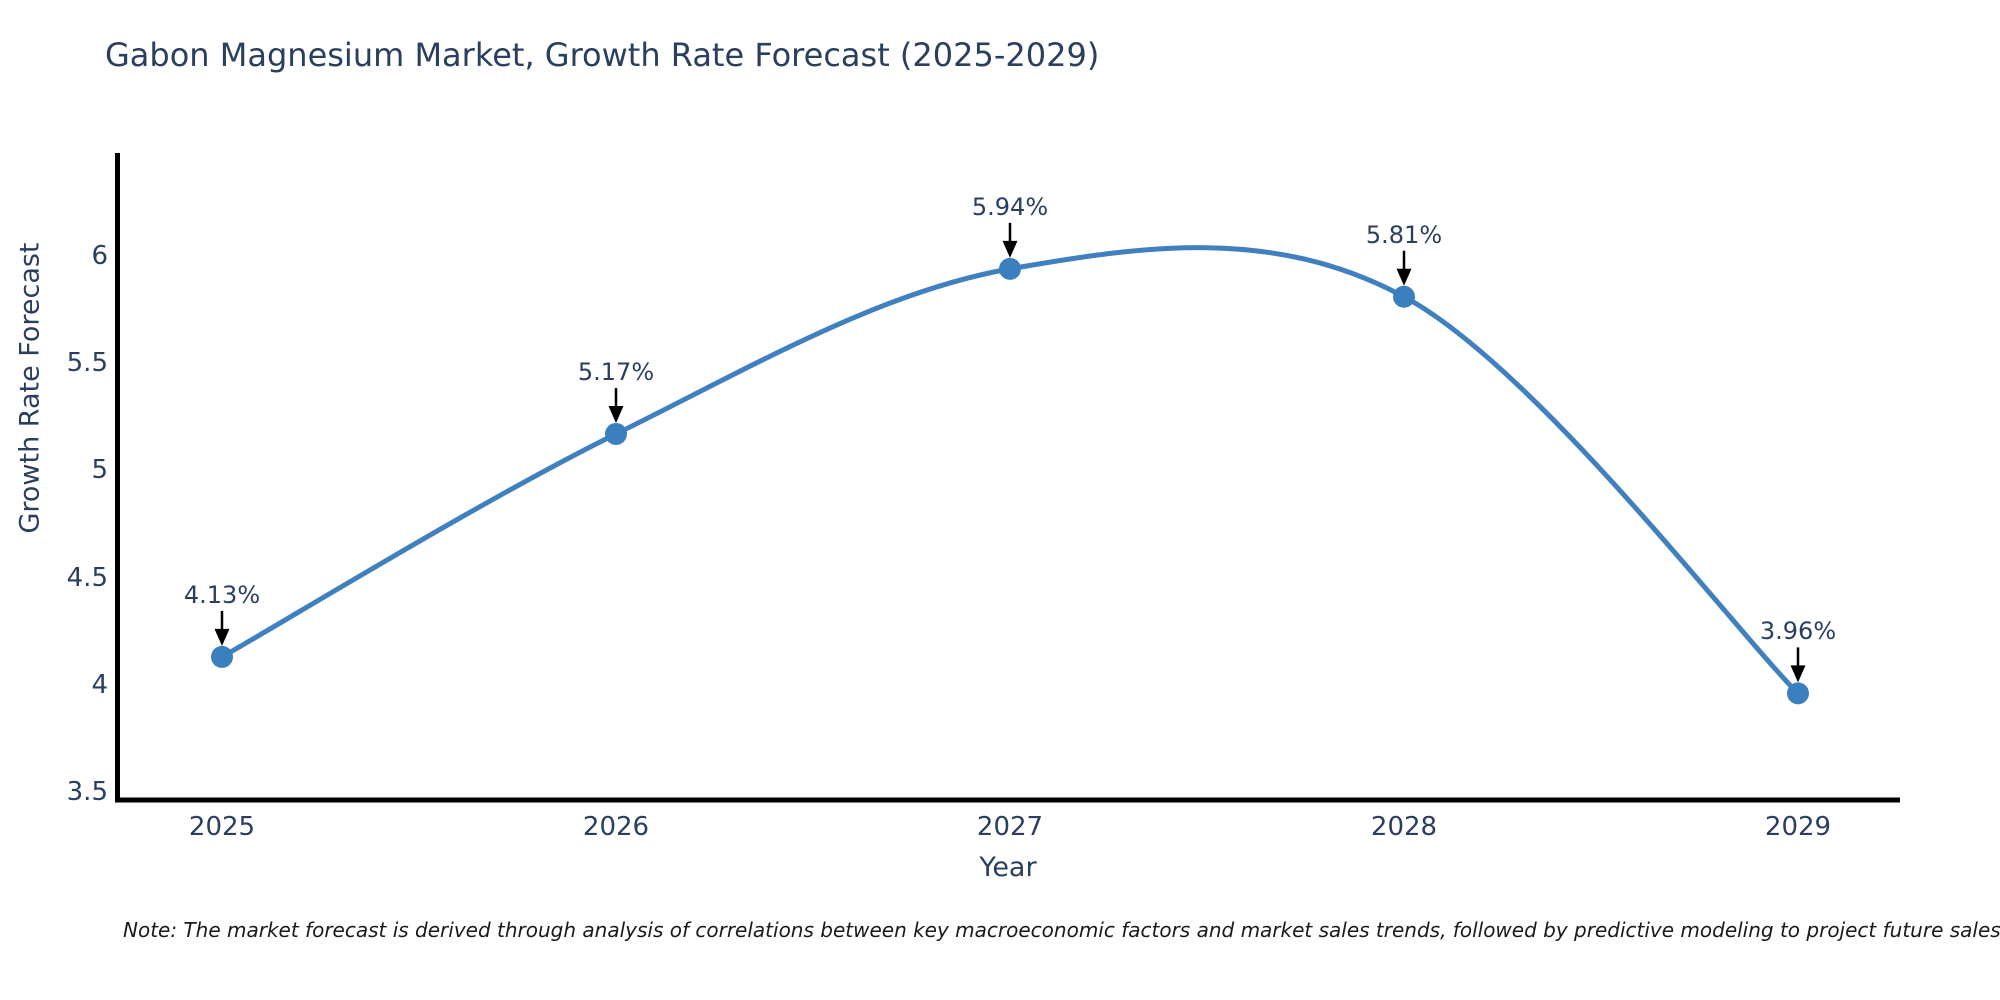 This screenshot has height=1000, width=2000. I want to click on x-tick-label: 2028, so click(1404, 827).